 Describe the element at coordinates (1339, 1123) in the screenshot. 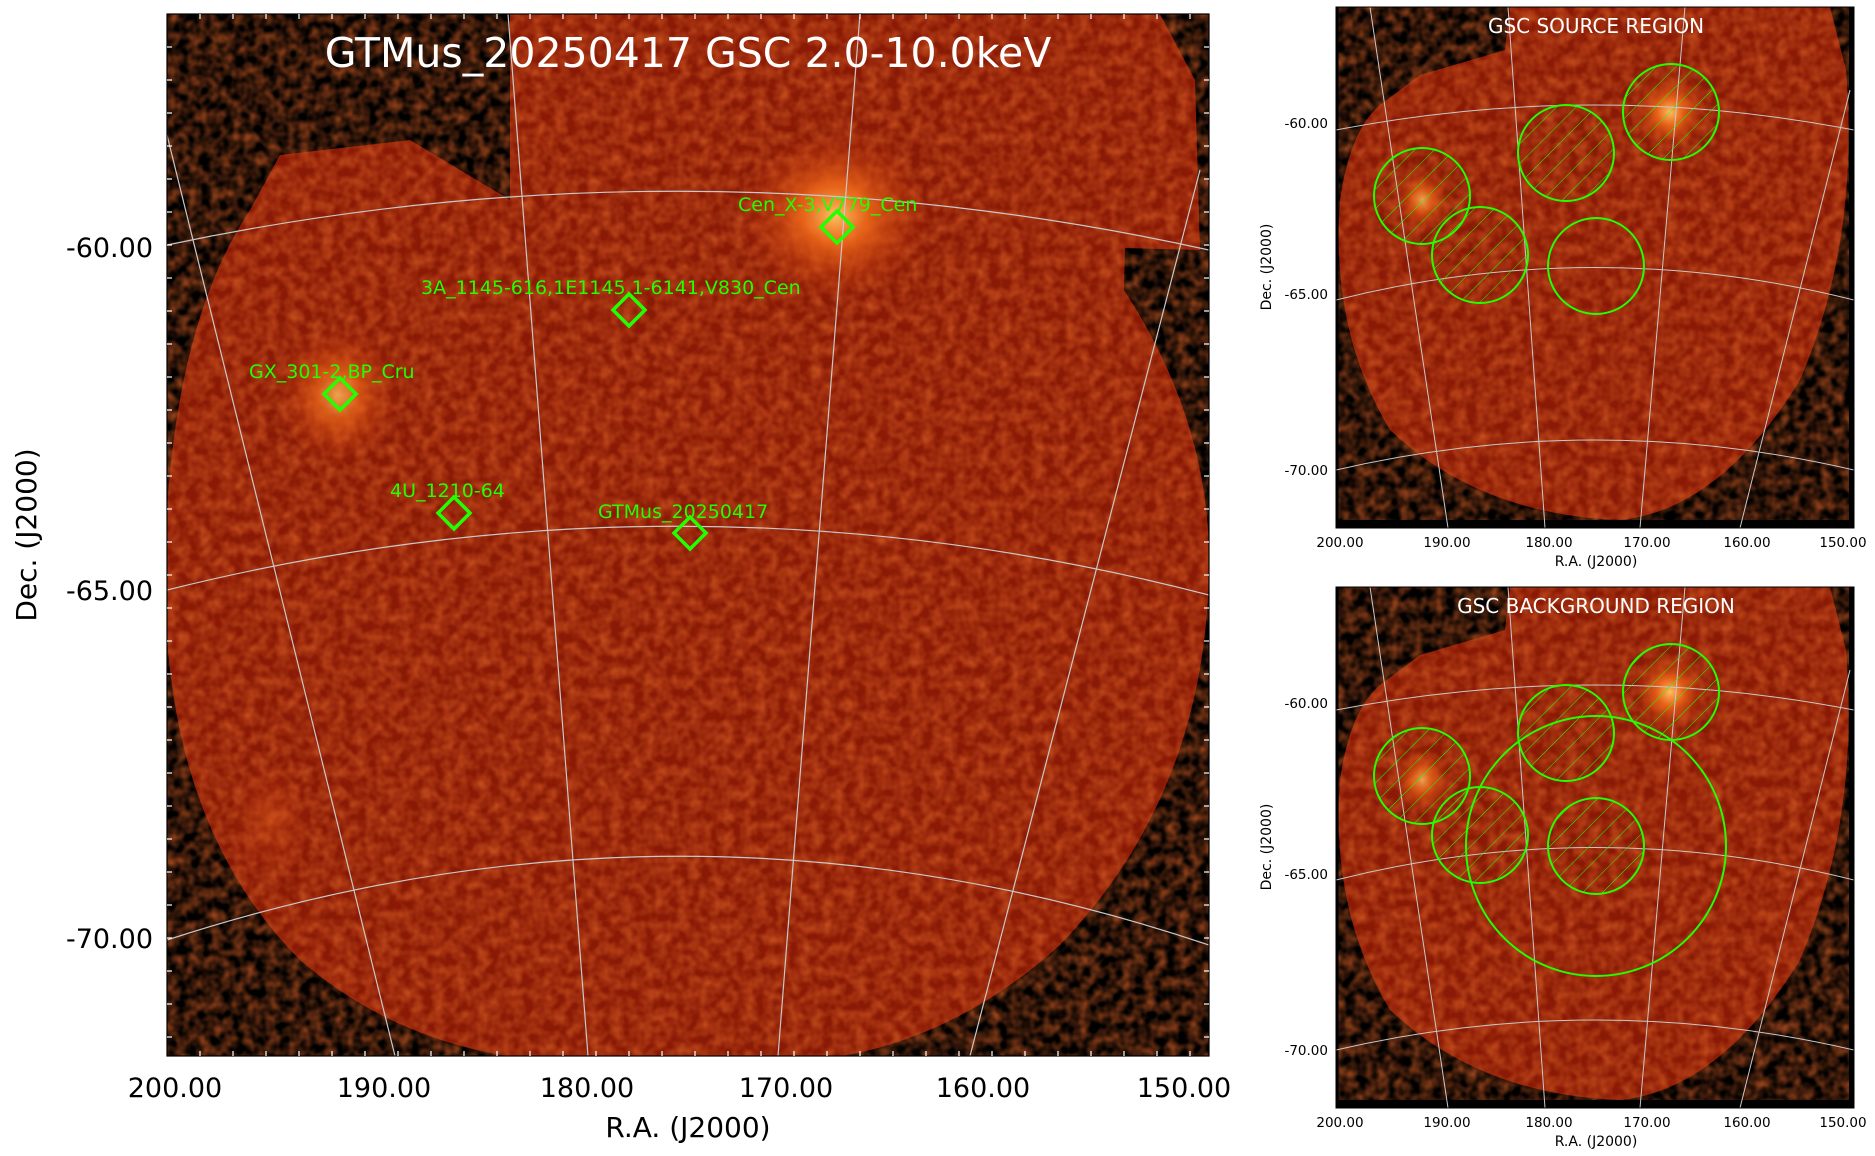

I see `background-x-tick-label: 200.00` at that location.